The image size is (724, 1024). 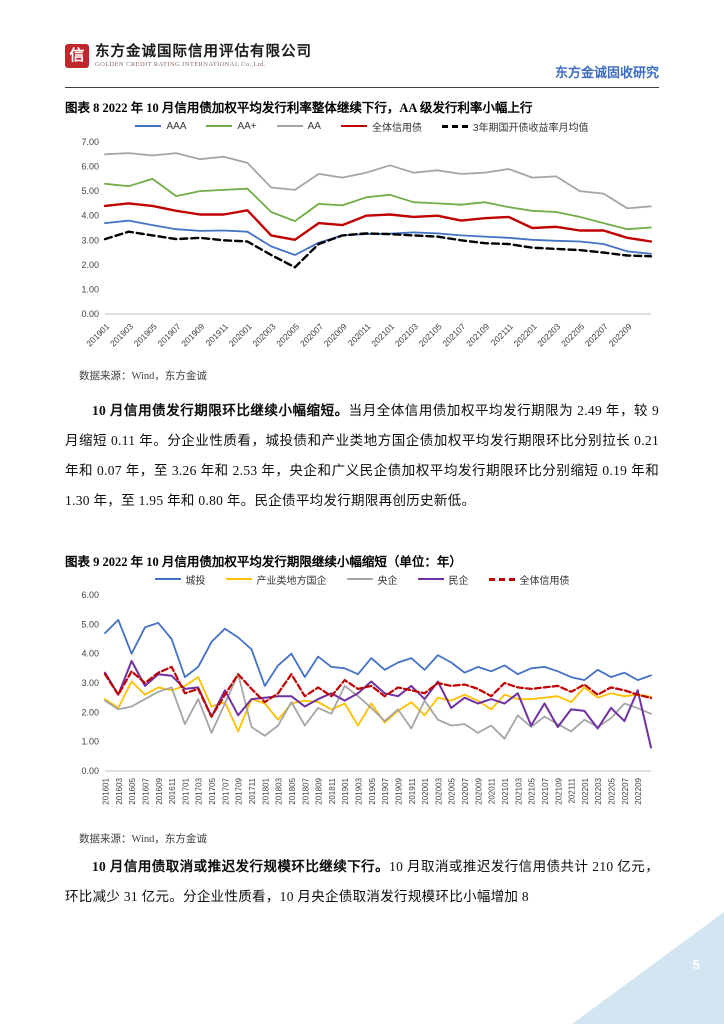 I want to click on svg-text: 201807, so click(x=305, y=790).